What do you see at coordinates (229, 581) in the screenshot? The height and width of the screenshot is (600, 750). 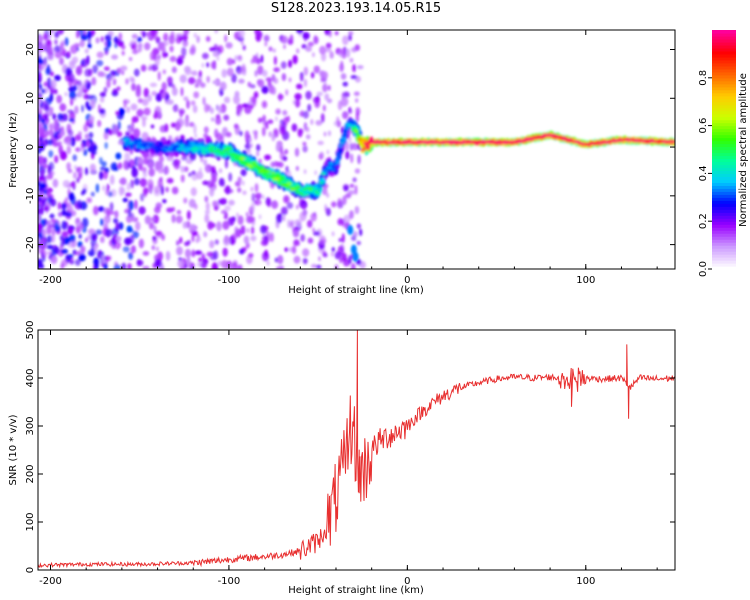 I see `x-tick-label: -100` at bounding box center [229, 581].